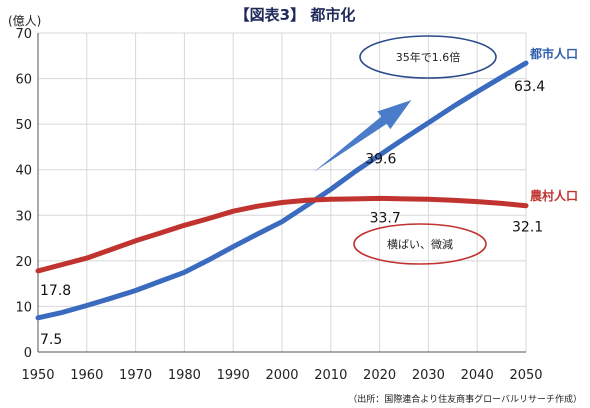  I want to click on data-label-39.6: 39.6, so click(380, 160).